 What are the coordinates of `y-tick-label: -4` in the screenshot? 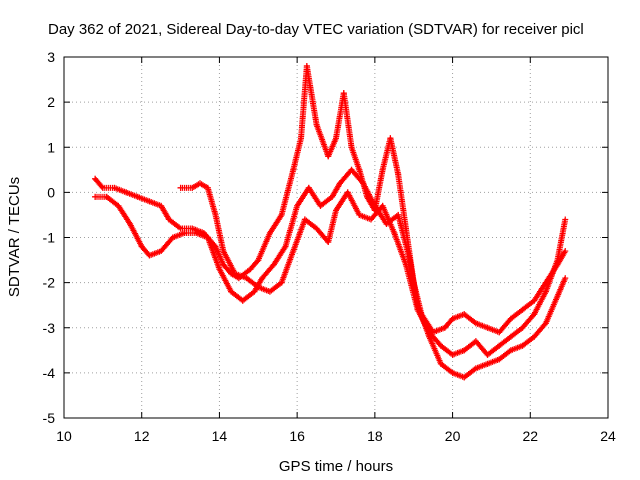 It's located at (49, 373).